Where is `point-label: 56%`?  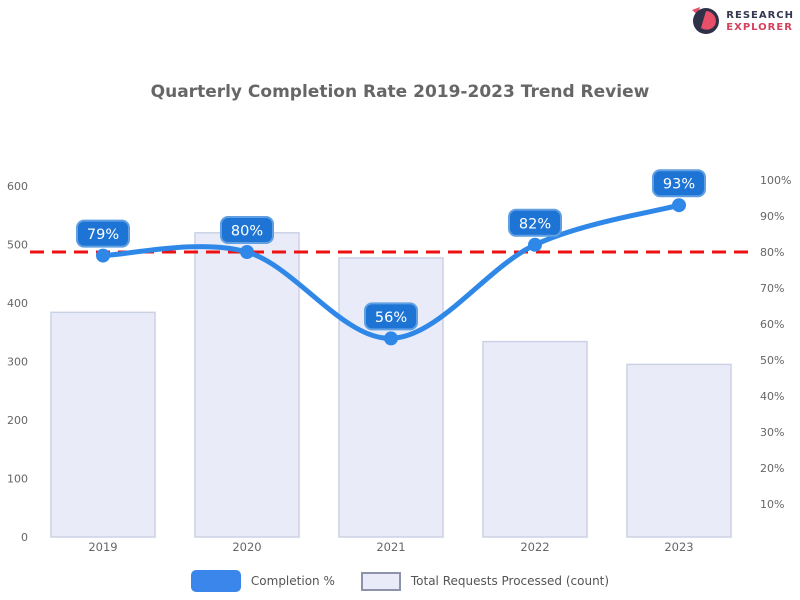 point-label: 56% is located at coordinates (391, 318).